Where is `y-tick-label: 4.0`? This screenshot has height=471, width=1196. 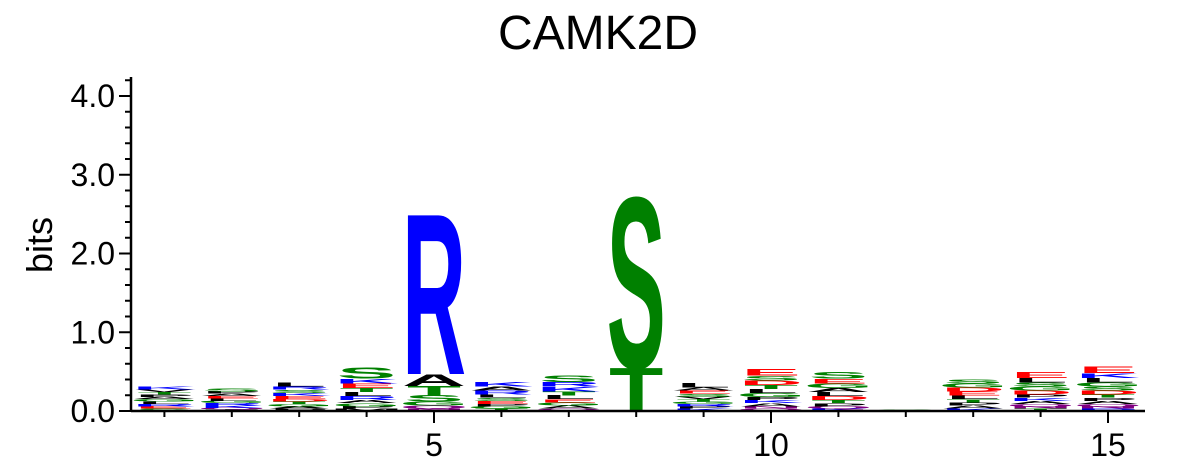
y-tick-label: 4.0 is located at coordinates (93, 96).